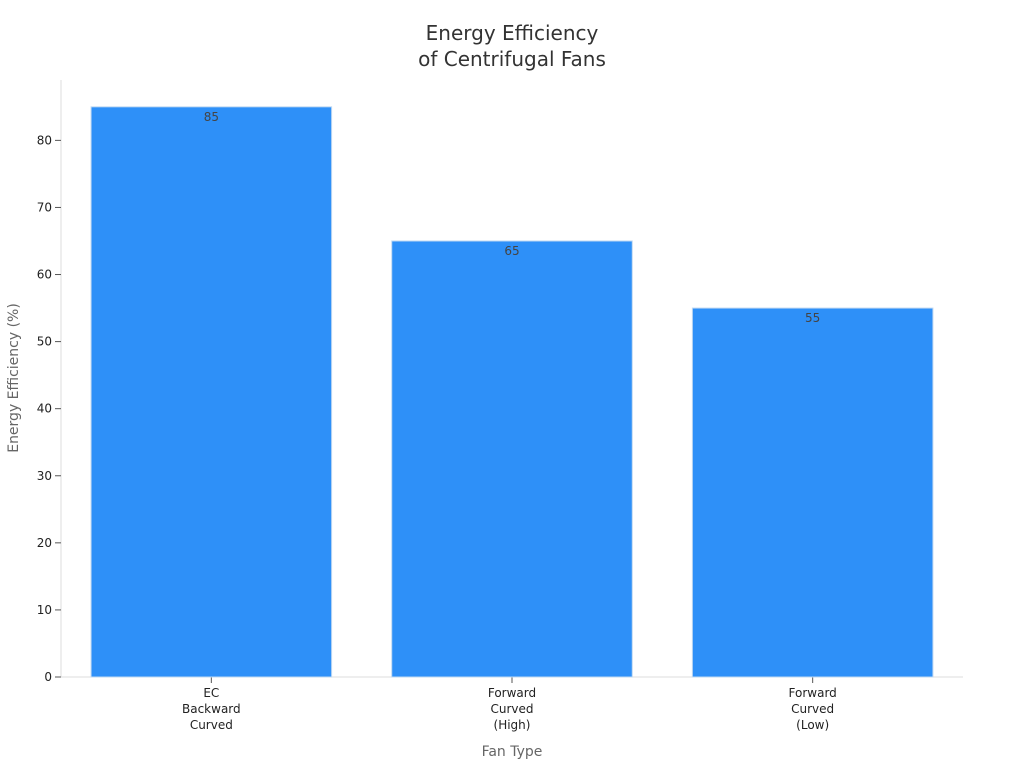 The image size is (1024, 768). Describe the element at coordinates (211, 117) in the screenshot. I see `bar-value-label: 85` at that location.